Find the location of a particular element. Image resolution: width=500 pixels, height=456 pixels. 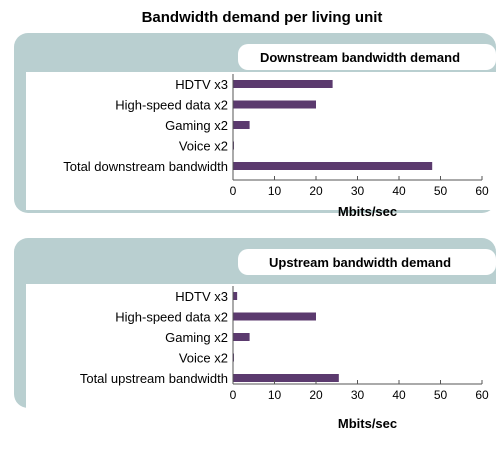

chart-title: Upstream bandwidth demand is located at coordinates (360, 262).